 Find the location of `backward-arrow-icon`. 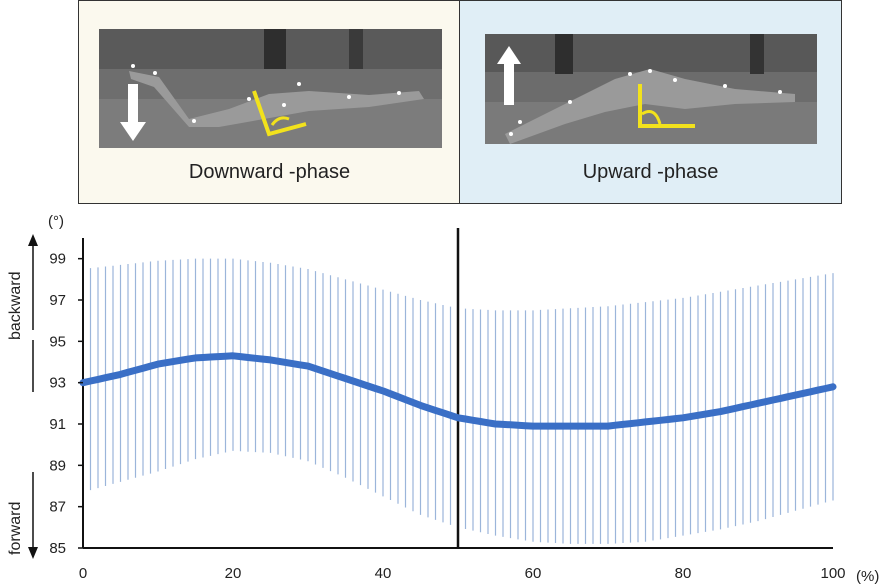

backward-arrow-icon is located at coordinates (33, 240).